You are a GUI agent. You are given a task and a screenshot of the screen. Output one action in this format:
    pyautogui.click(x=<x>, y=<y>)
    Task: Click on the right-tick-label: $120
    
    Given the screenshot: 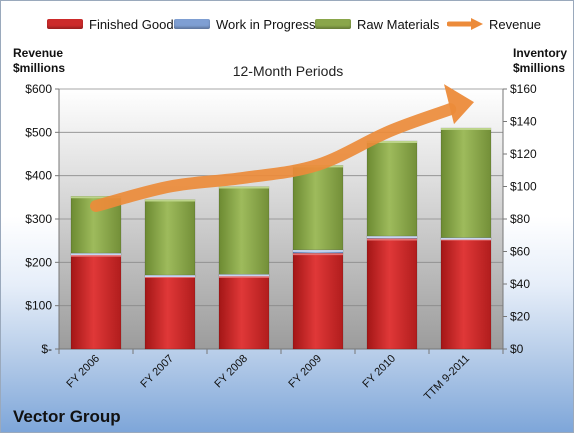 What is the action you would take?
    pyautogui.click(x=523, y=154)
    